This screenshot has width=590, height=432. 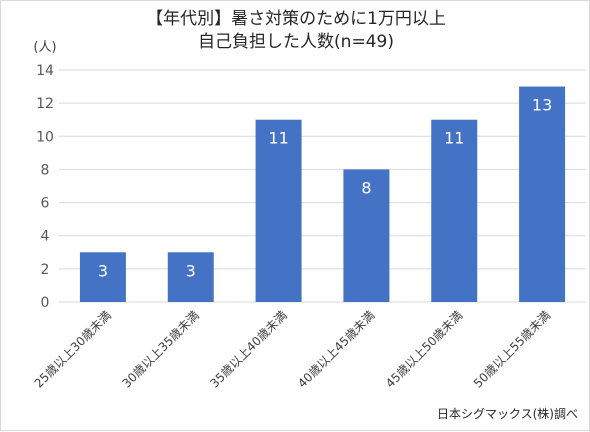 I want to click on x-tick-label: 45歳以上50歳未満, so click(x=424, y=349).